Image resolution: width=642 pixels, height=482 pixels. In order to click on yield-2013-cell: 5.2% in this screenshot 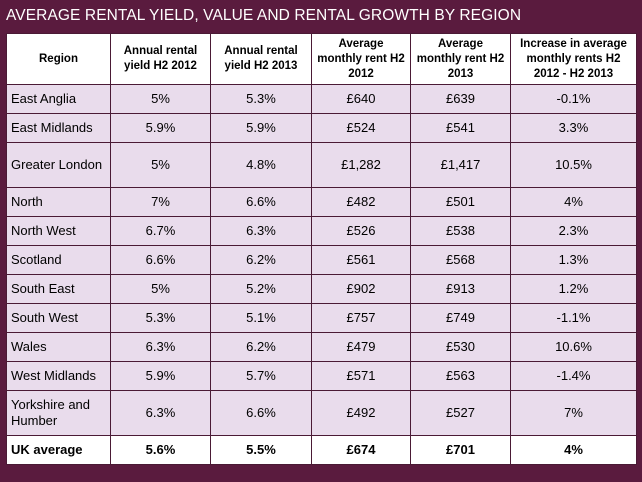, I will do `click(261, 289)`.